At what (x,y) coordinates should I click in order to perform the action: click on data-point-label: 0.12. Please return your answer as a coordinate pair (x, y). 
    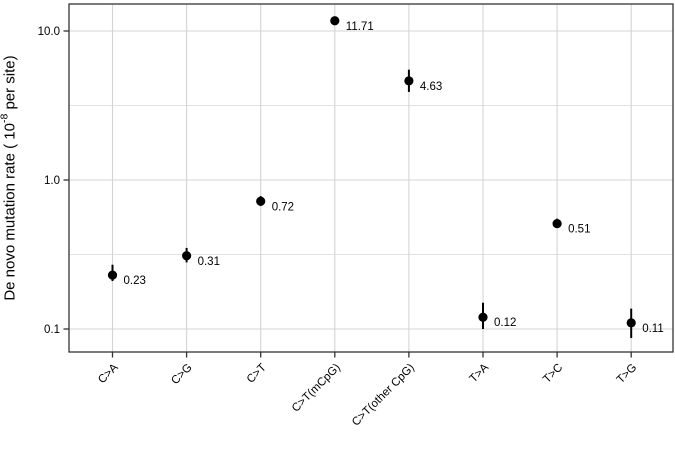
    Looking at the image, I should click on (505, 323).